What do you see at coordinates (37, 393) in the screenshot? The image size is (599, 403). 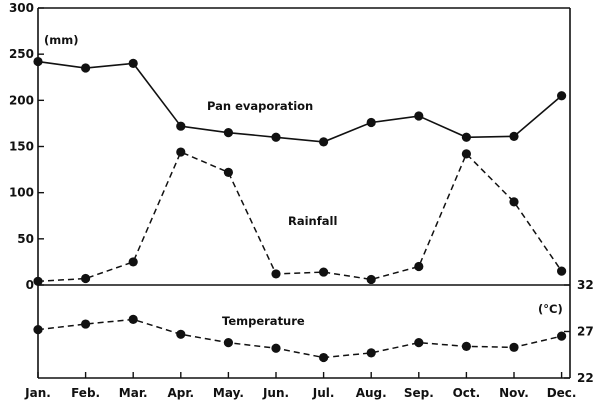 I see `x-tick-label-0: Jan.` at bounding box center [37, 393].